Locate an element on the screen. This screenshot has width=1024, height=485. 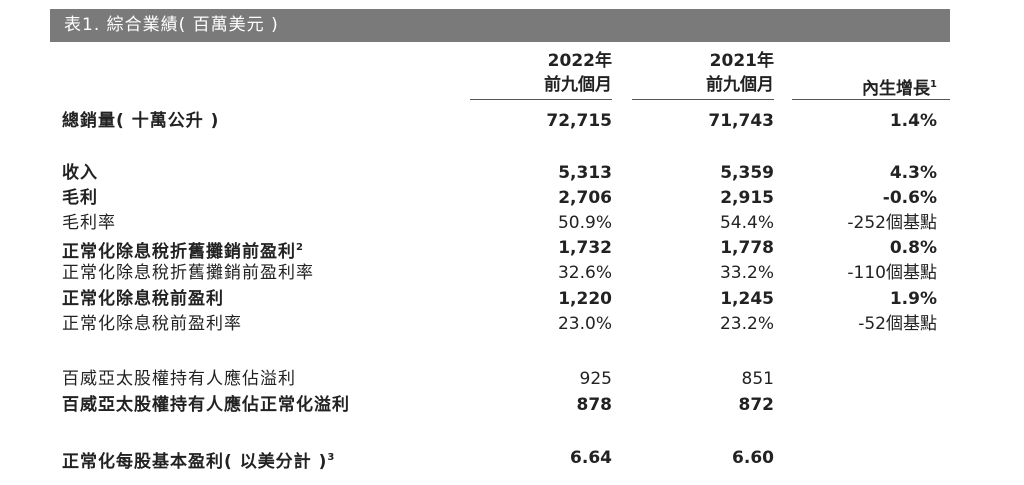
row-value-col3: 1.9% is located at coordinates (913, 299).